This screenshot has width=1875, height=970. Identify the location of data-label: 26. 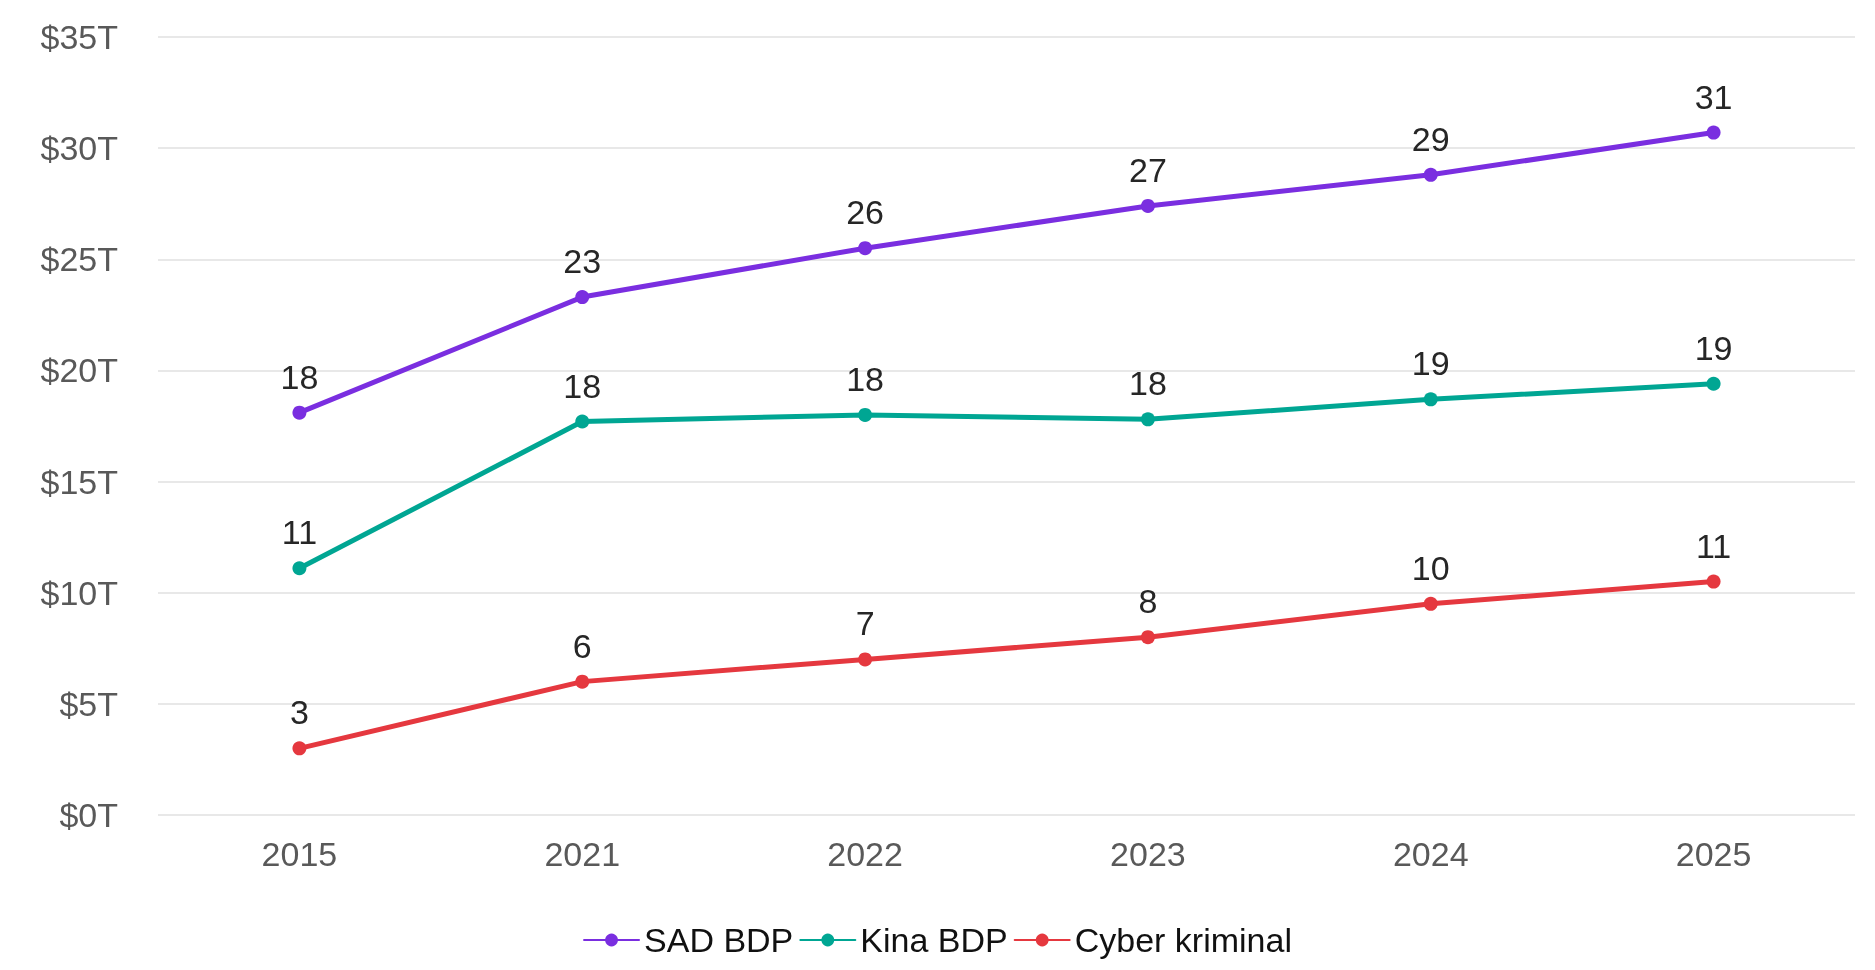
(865, 212).